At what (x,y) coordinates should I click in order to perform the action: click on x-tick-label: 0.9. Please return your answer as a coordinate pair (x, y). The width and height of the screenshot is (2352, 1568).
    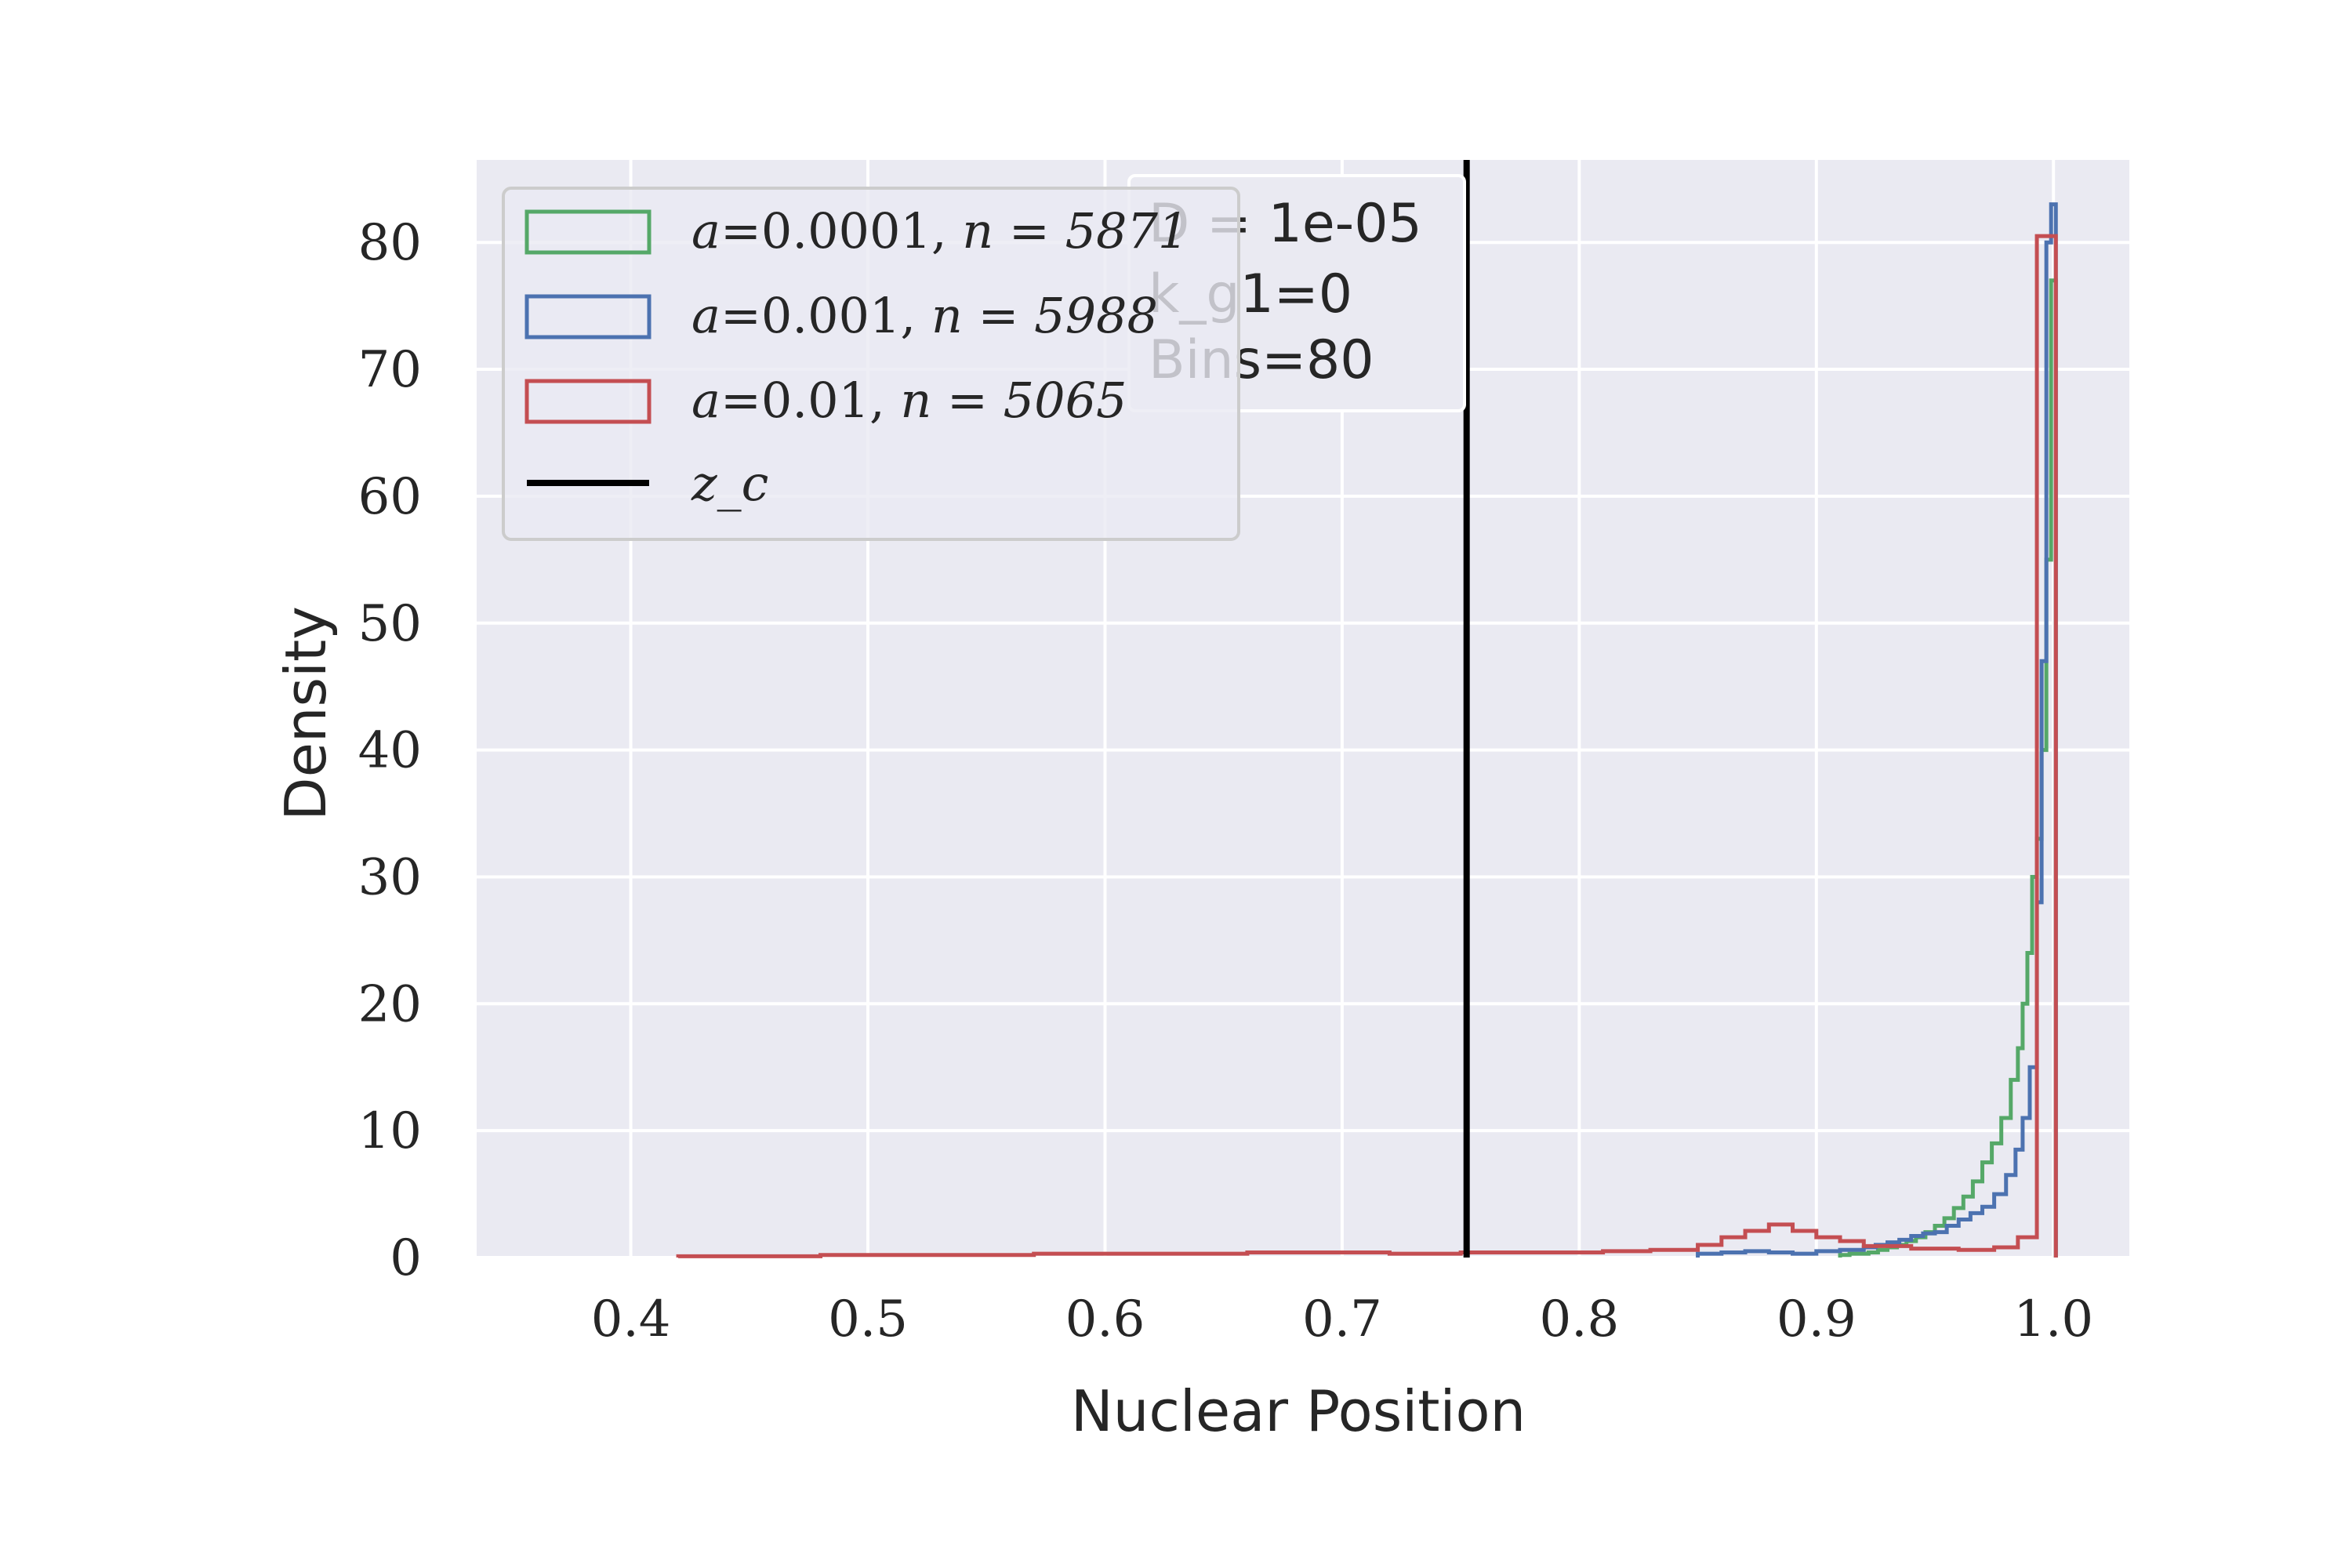
    Looking at the image, I should click on (1817, 1319).